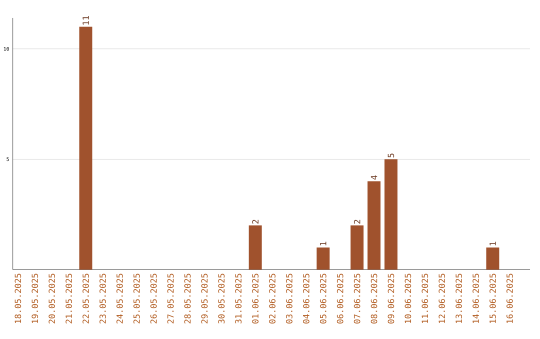 The width and height of the screenshot is (540, 339). I want to click on x-tick-label: 03.06.2025, so click(289, 299).